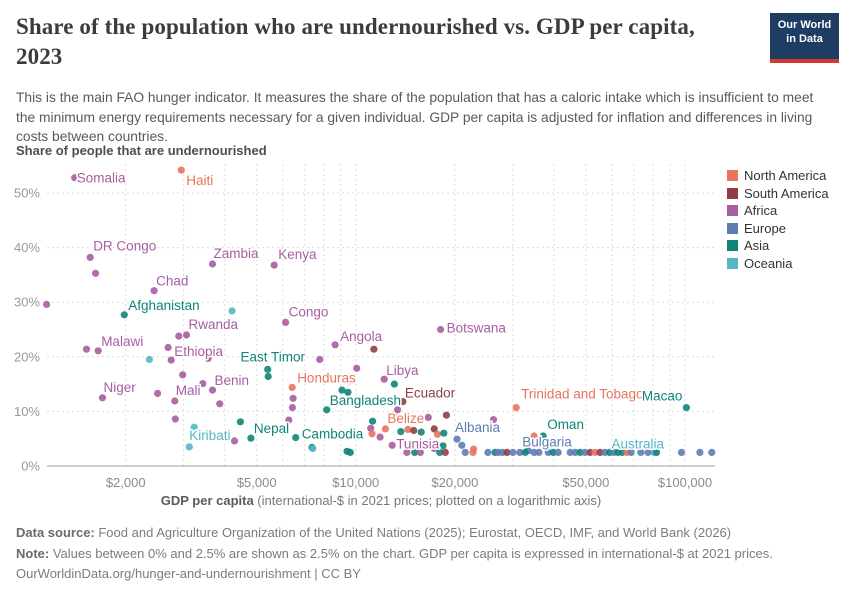 Image resolution: width=850 pixels, height=600 pixels. Describe the element at coordinates (335, 345) in the screenshot. I see `data-point-angola` at that location.